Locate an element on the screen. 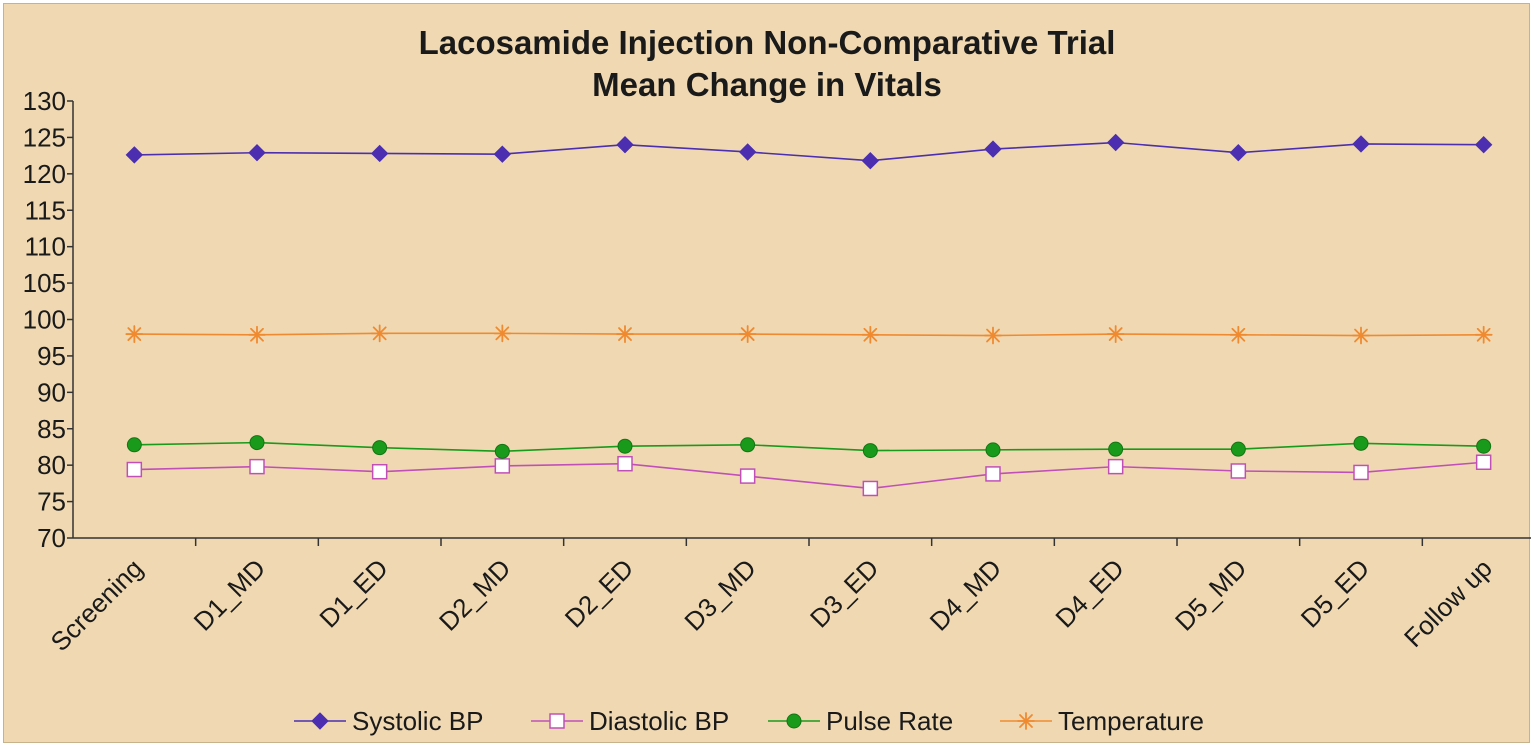 Image resolution: width=1535 pixels, height=748 pixels. series-line-temperature is located at coordinates (809, 334).